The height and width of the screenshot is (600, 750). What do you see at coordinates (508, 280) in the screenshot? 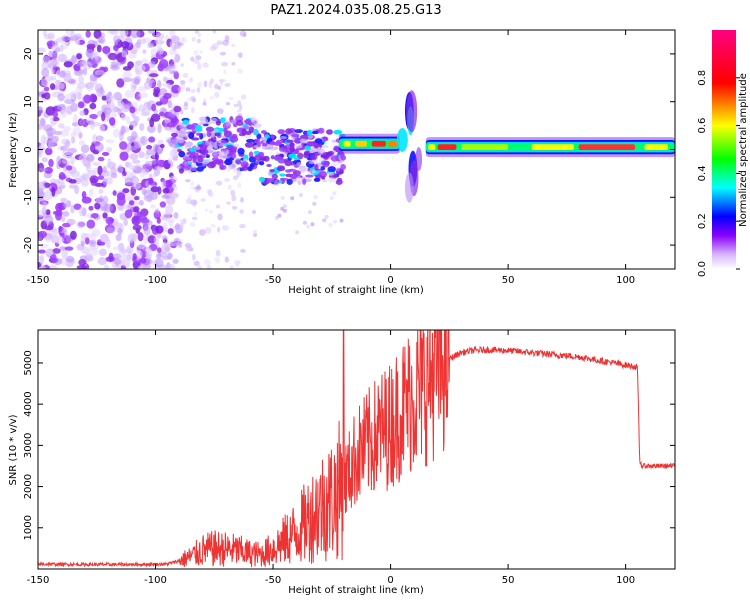
I see `top-x-tick-label: 50` at bounding box center [508, 280].